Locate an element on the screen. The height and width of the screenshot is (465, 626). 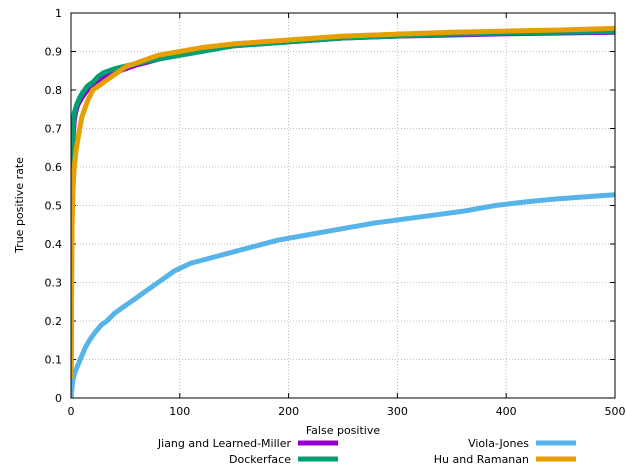
x-tick-label: 200 is located at coordinates (288, 411).